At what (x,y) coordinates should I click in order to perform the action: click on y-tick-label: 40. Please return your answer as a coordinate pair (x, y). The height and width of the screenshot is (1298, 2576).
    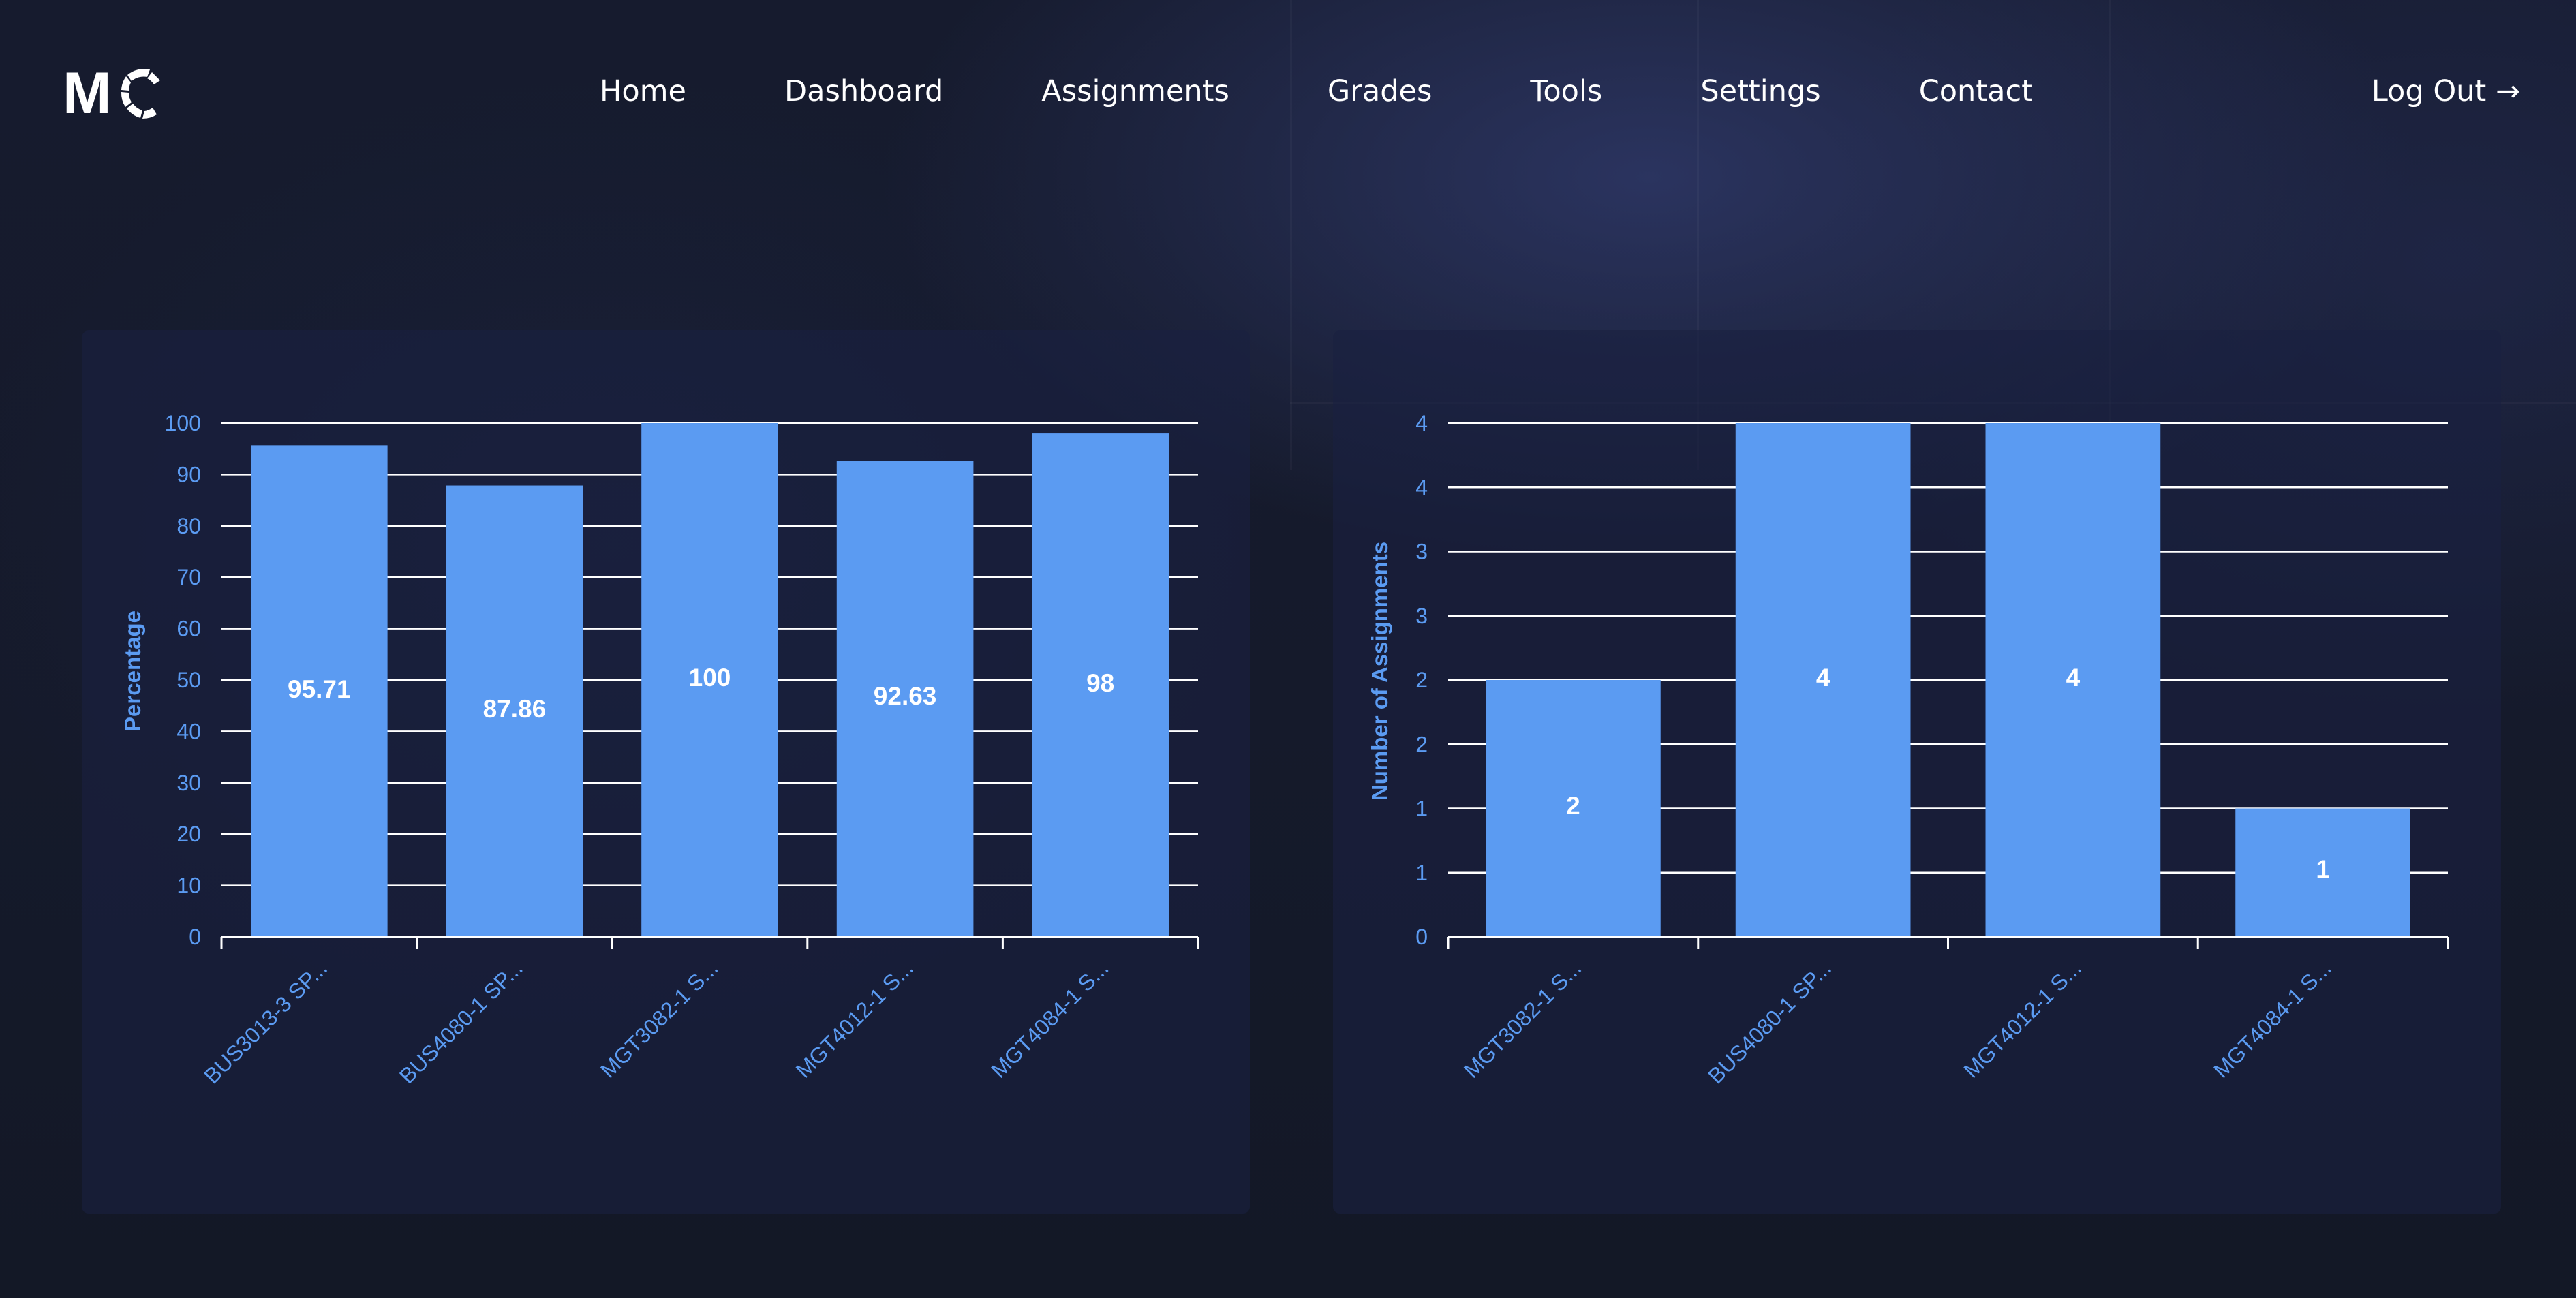
    Looking at the image, I should click on (189, 731).